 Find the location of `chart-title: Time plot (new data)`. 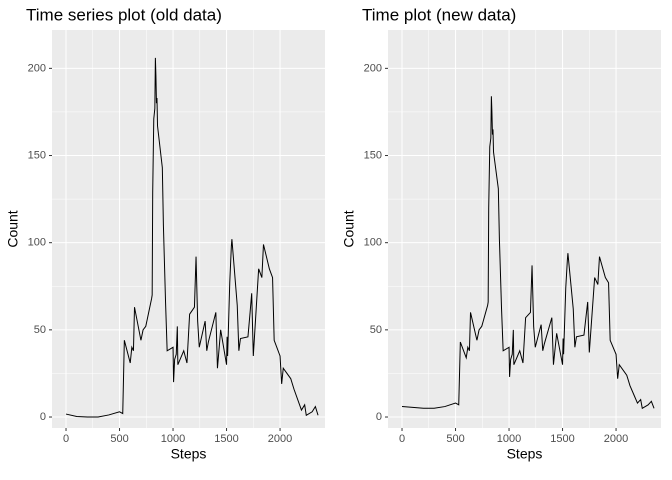

chart-title: Time plot (new data) is located at coordinates (439, 14).